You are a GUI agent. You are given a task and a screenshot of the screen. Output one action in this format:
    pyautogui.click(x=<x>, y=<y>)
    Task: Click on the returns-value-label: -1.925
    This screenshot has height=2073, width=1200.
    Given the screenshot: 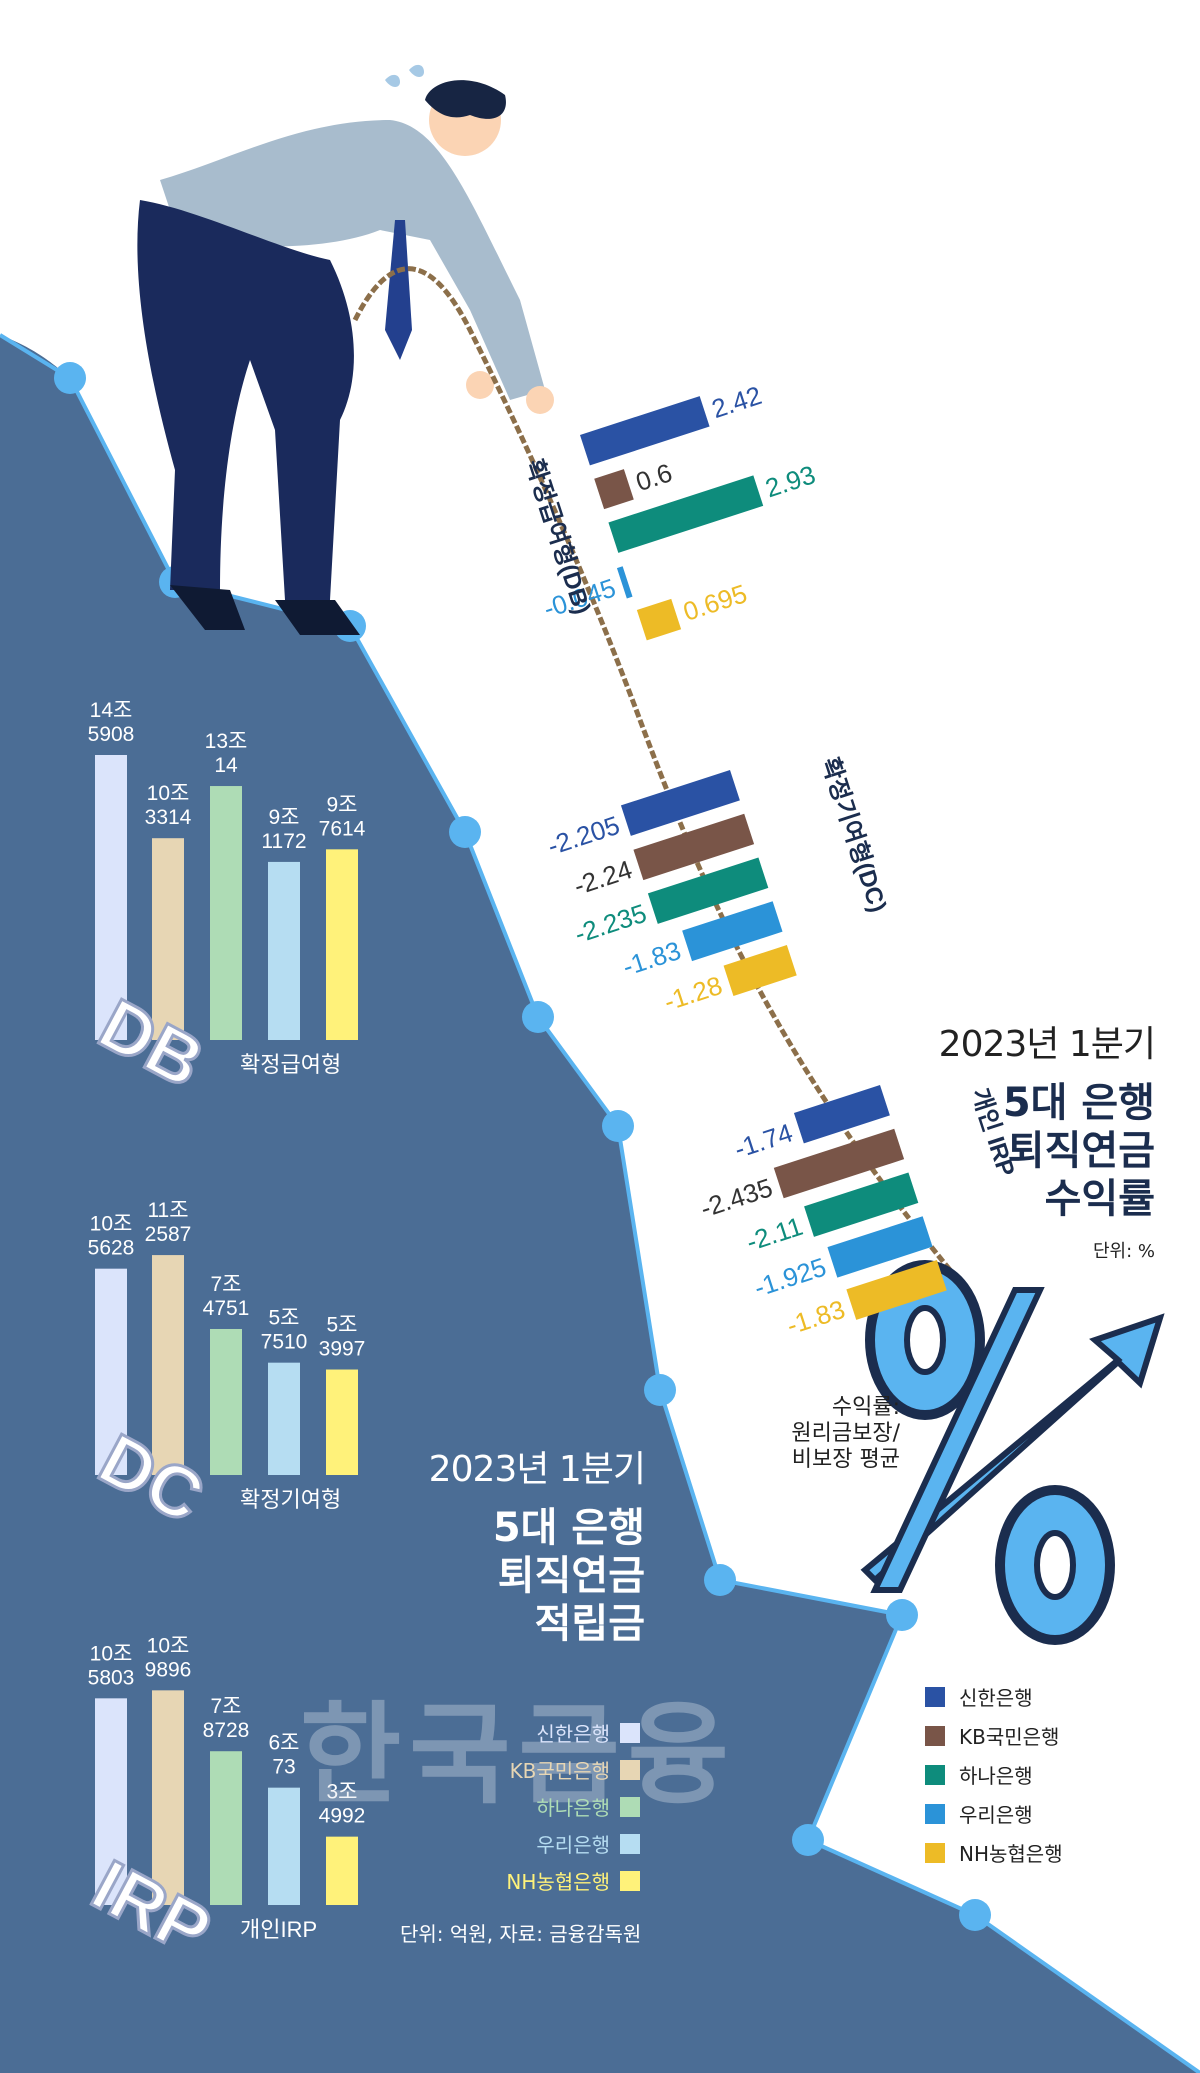 What is the action you would take?
    pyautogui.click(x=789, y=1277)
    